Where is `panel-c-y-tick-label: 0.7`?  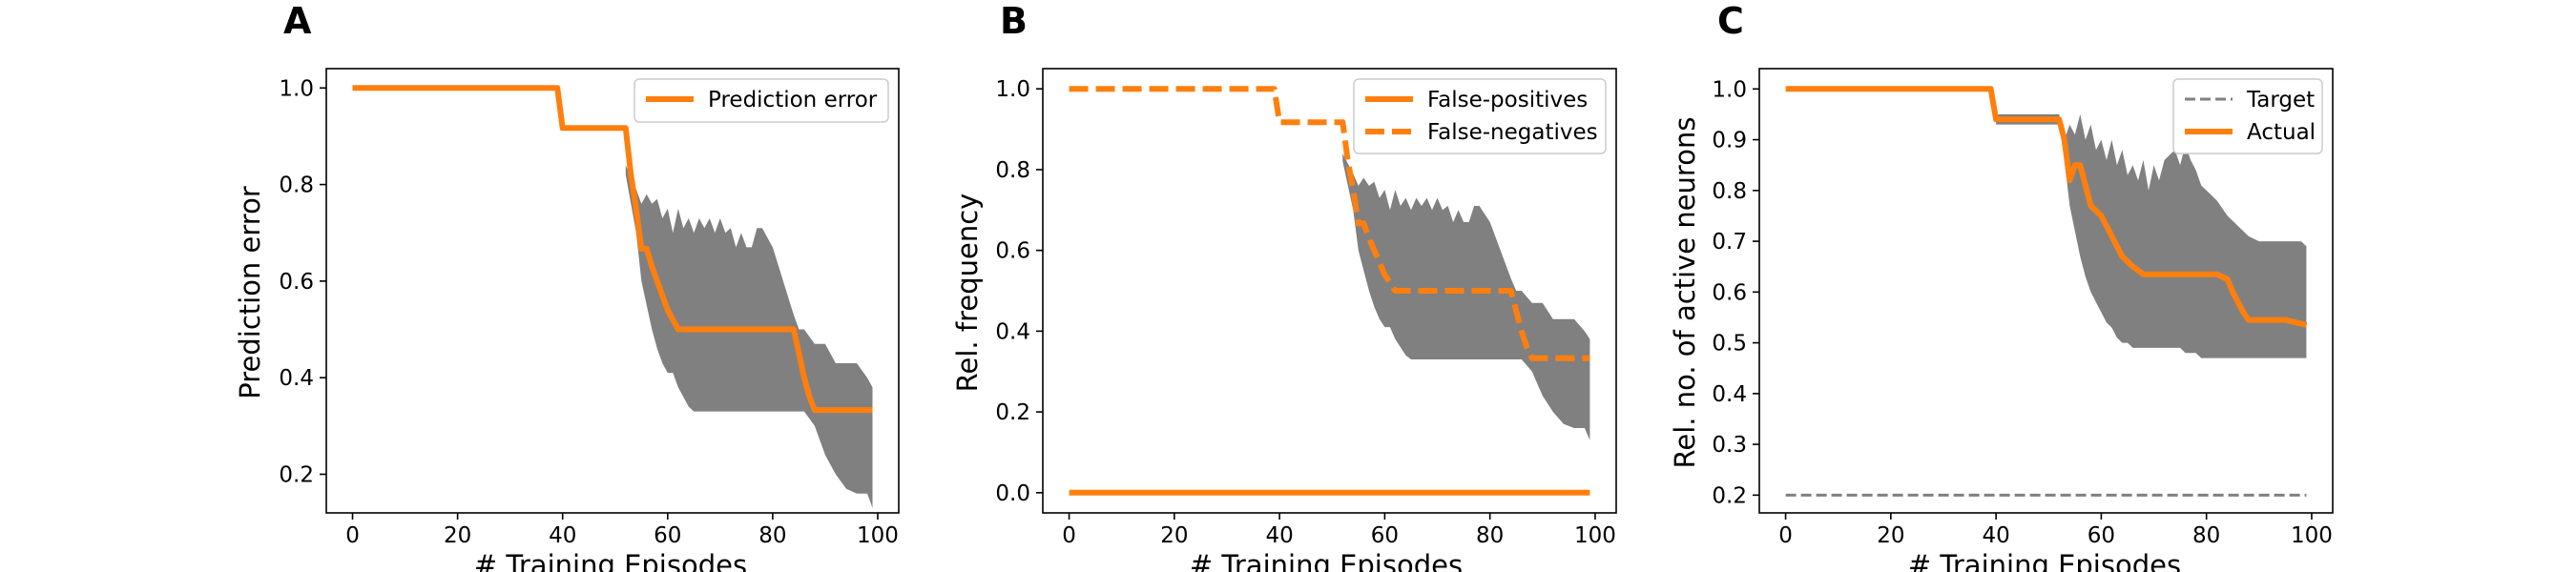
panel-c-y-tick-label: 0.7 is located at coordinates (1729, 242).